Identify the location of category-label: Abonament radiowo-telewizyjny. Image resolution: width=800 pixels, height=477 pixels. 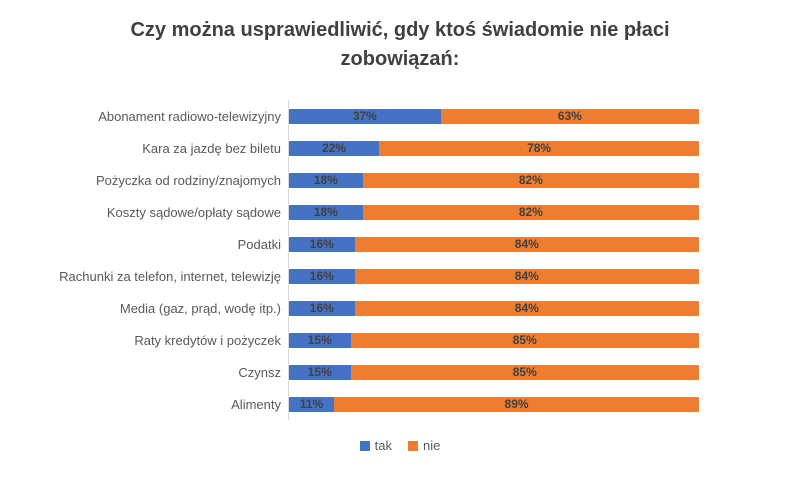
(189, 116).